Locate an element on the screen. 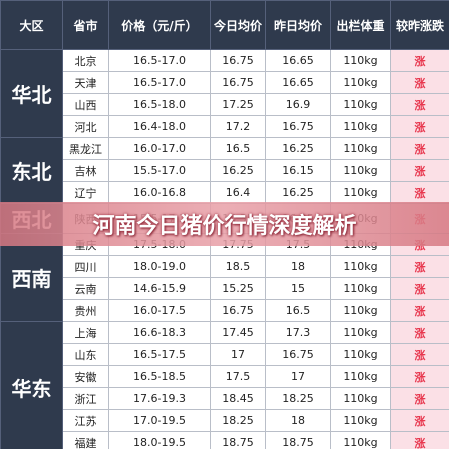 This screenshot has width=449, height=449. table-row: 贵州 16.0-17.5 16.75 16.5 110kg 涨 is located at coordinates (225, 310).